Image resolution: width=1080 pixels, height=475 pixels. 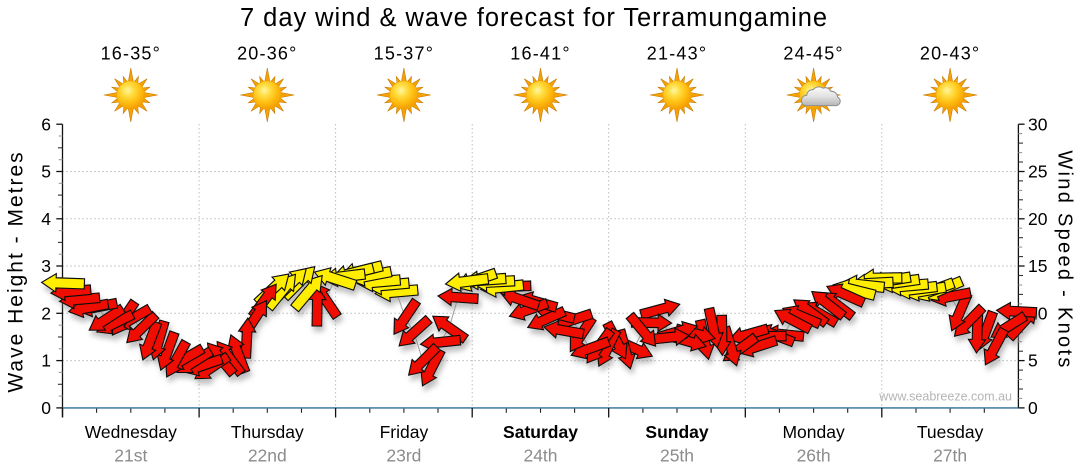 What do you see at coordinates (677, 456) in the screenshot?
I see `svg-text: 25th` at bounding box center [677, 456].